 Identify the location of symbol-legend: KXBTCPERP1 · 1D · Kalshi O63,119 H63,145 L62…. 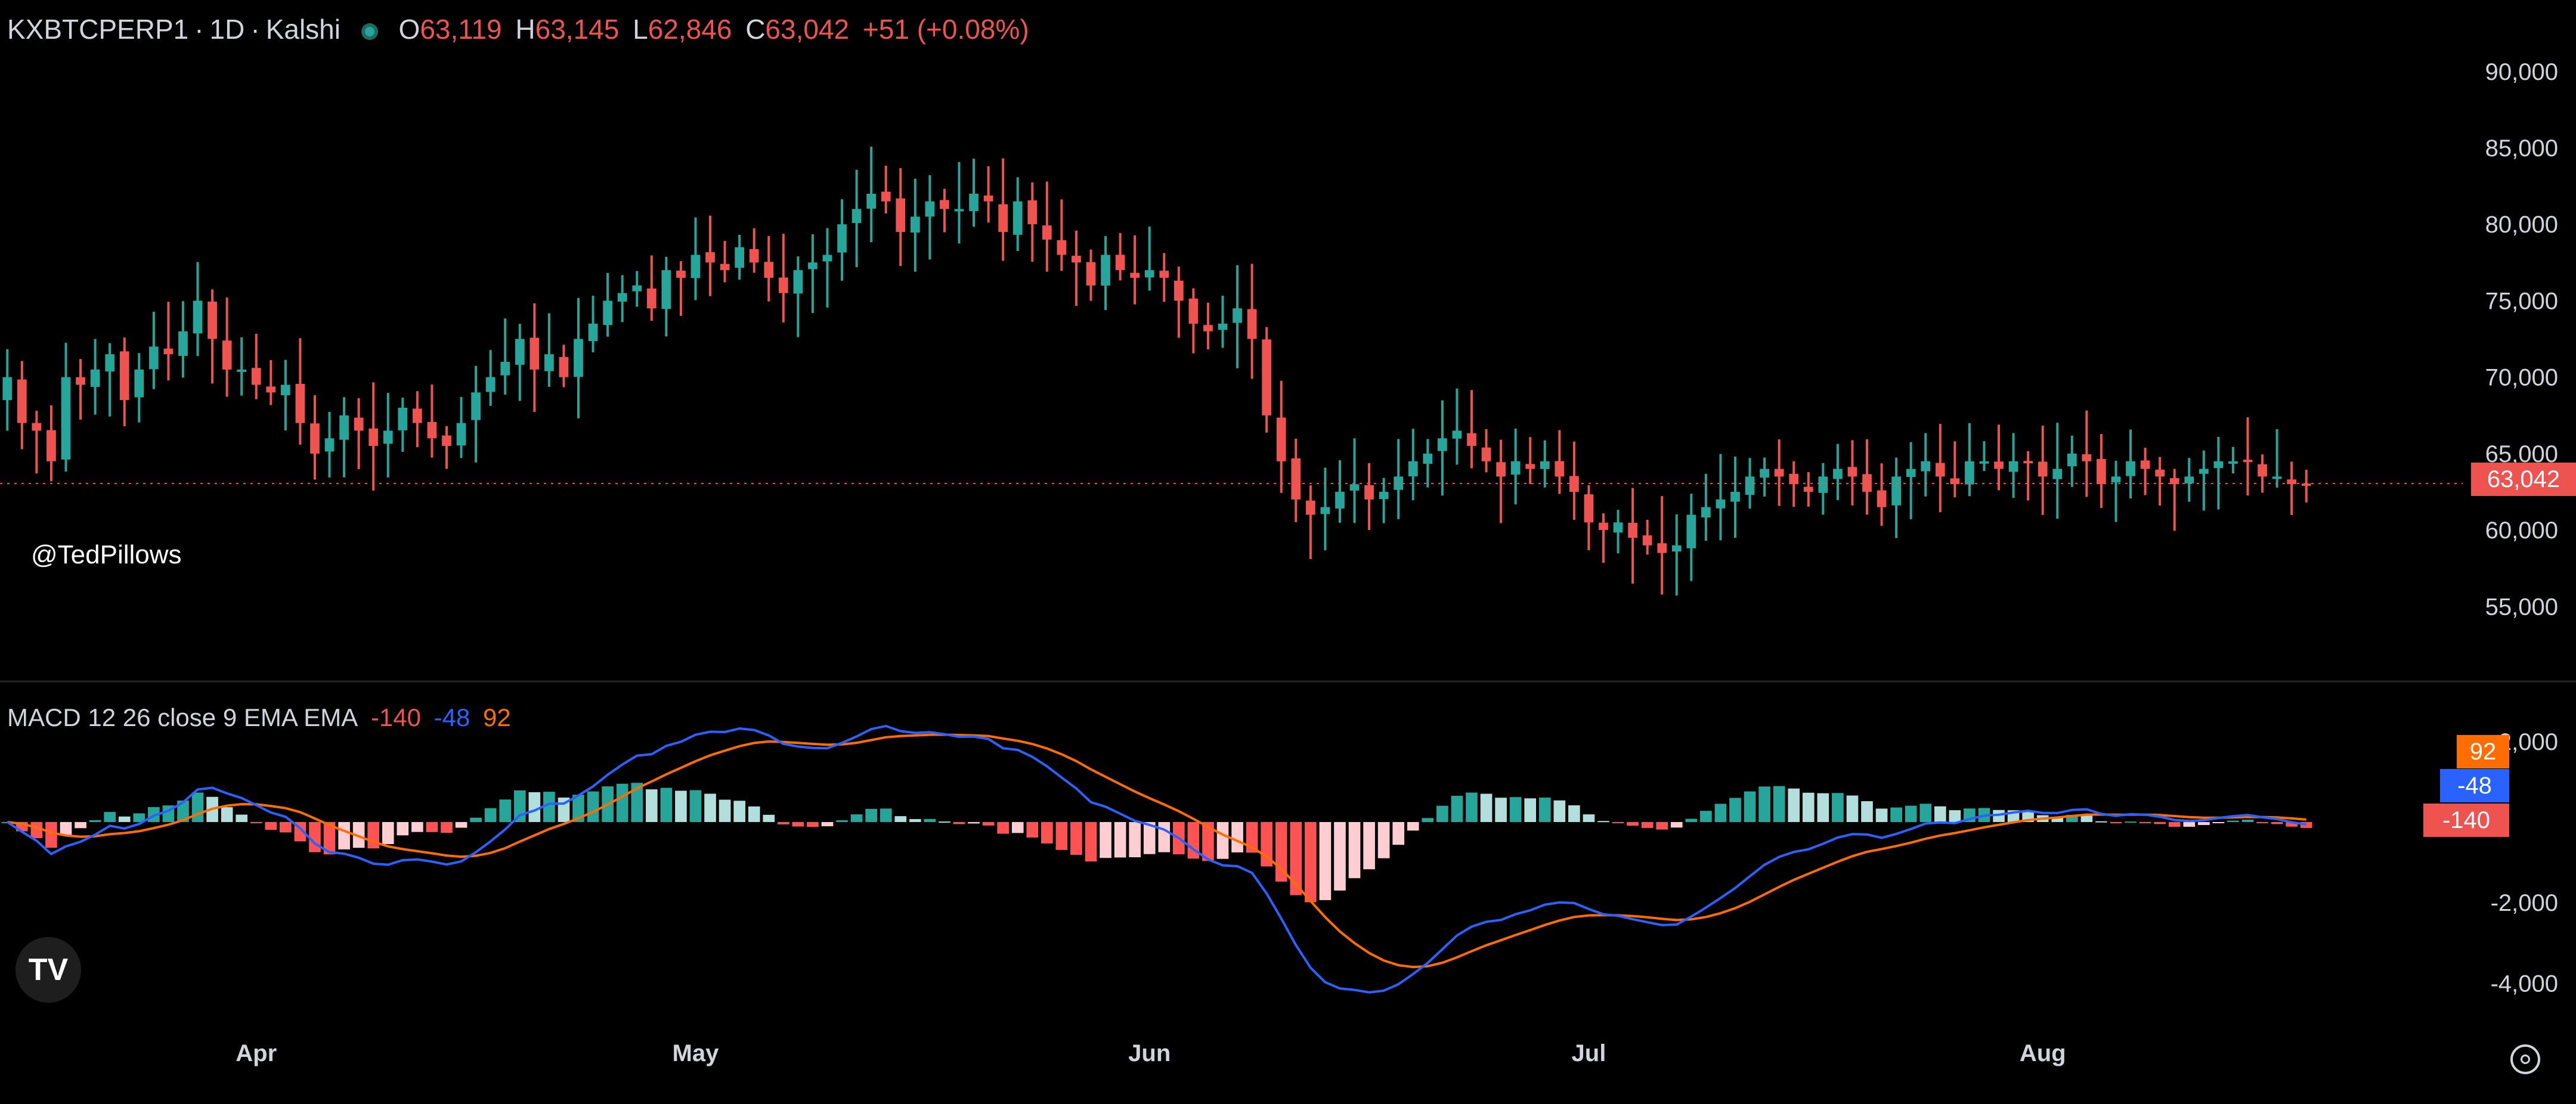
(521, 29).